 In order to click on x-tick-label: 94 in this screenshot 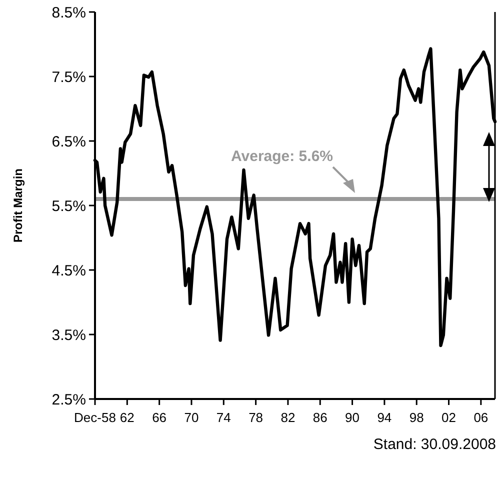, I will do `click(384, 417)`.